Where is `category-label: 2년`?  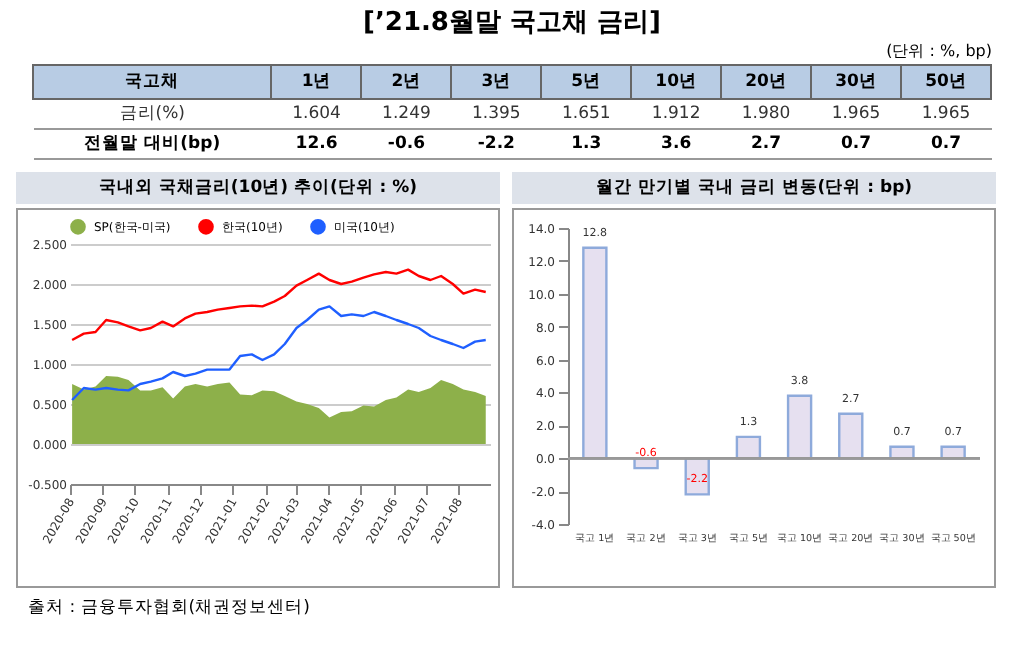 category-label: 2년 is located at coordinates (406, 82).